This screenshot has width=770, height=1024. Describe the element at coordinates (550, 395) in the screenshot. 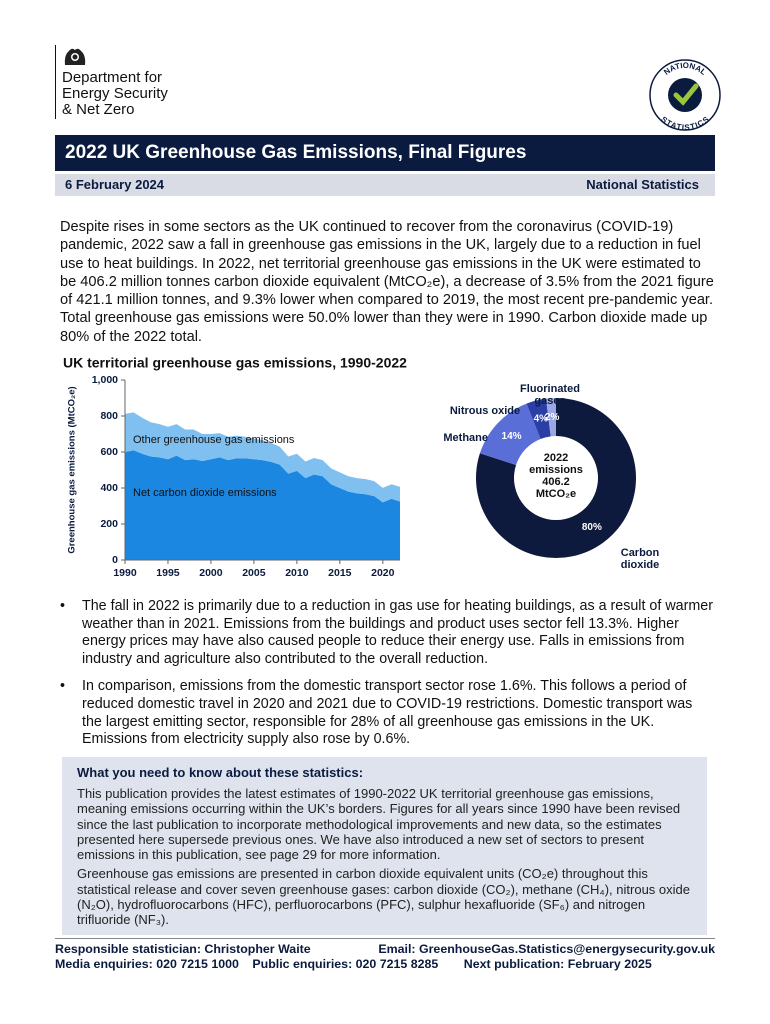

I see `category-label: Fluorinated gases` at that location.